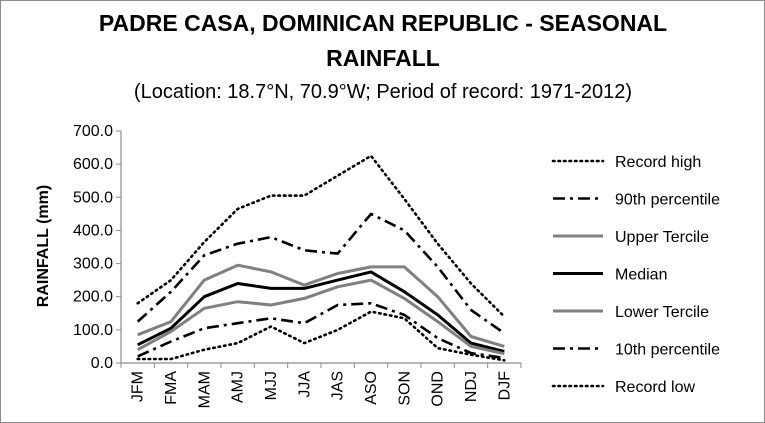 The height and width of the screenshot is (423, 765). I want to click on legend-label: Record high, so click(658, 162).